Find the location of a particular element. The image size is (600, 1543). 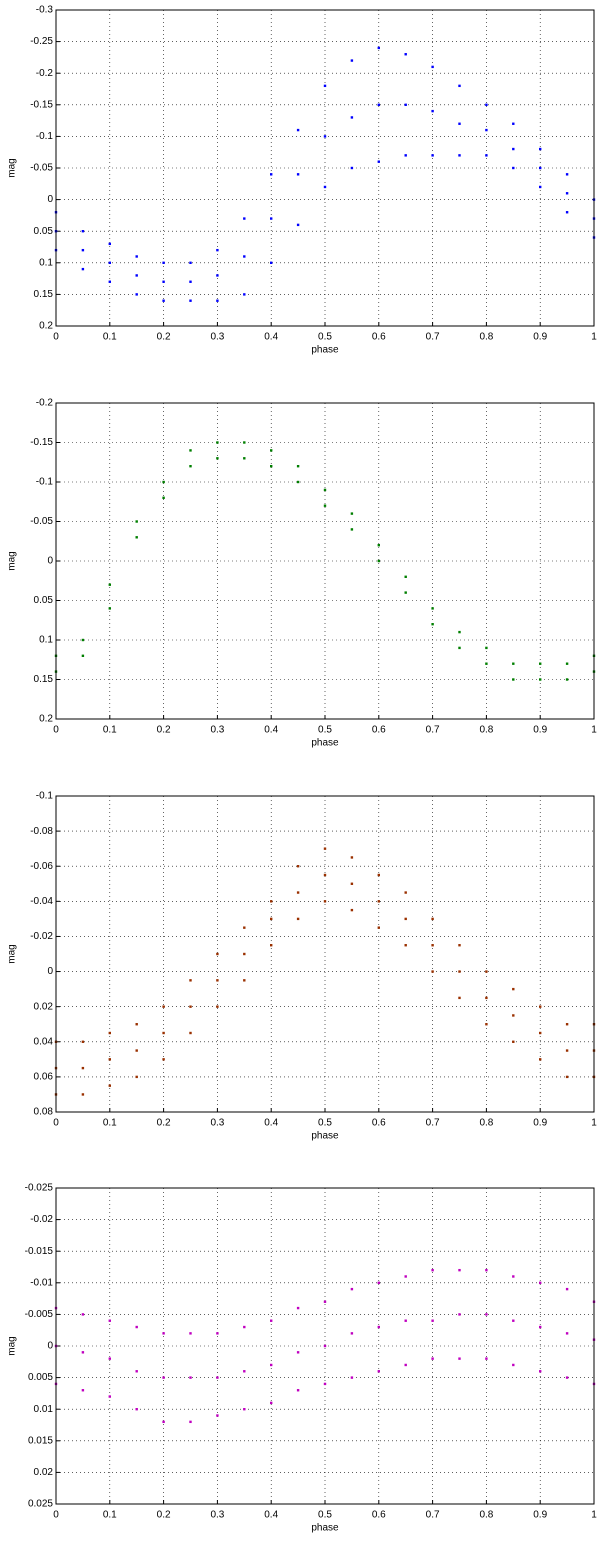

x-tick-label: 0.9 is located at coordinates (540, 1123).